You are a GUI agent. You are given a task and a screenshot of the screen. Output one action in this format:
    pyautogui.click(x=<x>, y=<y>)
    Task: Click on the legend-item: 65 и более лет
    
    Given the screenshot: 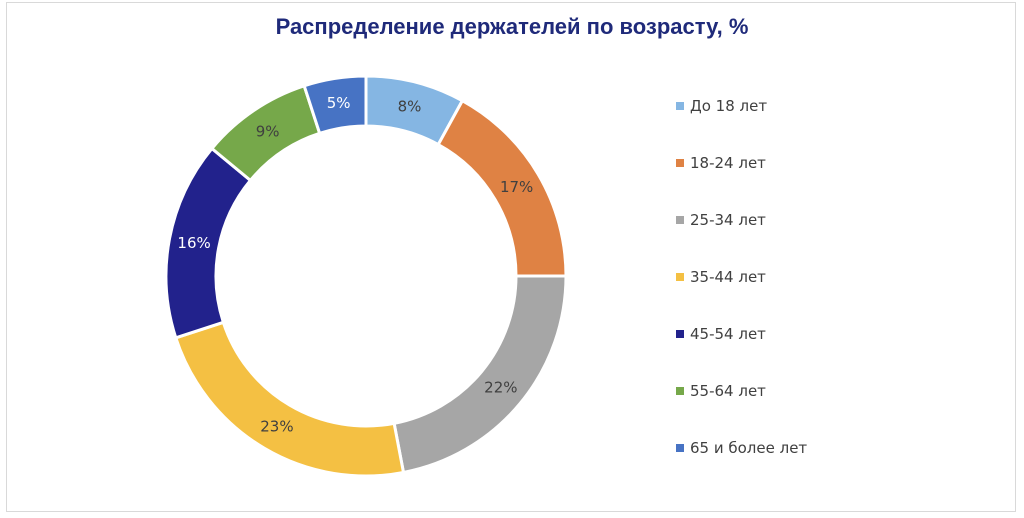 What is the action you would take?
    pyautogui.click(x=741, y=448)
    